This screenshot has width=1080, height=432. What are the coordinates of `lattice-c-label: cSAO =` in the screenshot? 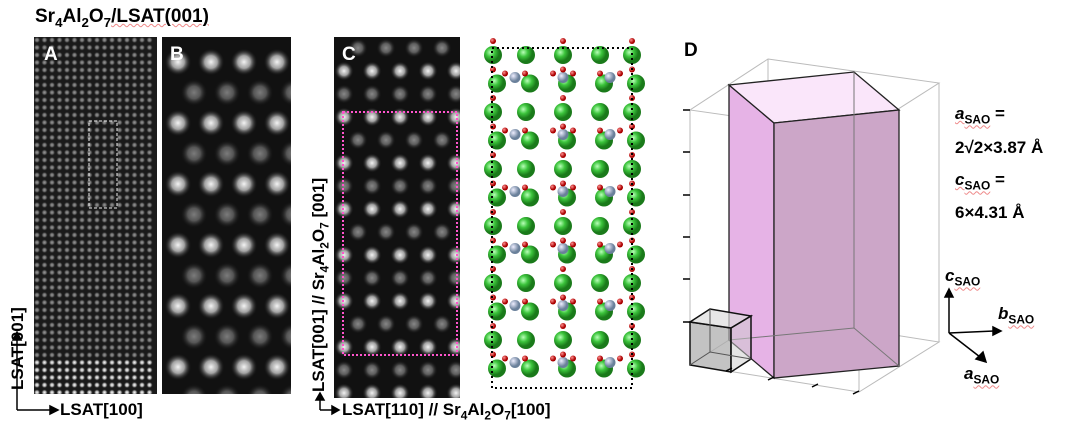 It's located at (980, 181).